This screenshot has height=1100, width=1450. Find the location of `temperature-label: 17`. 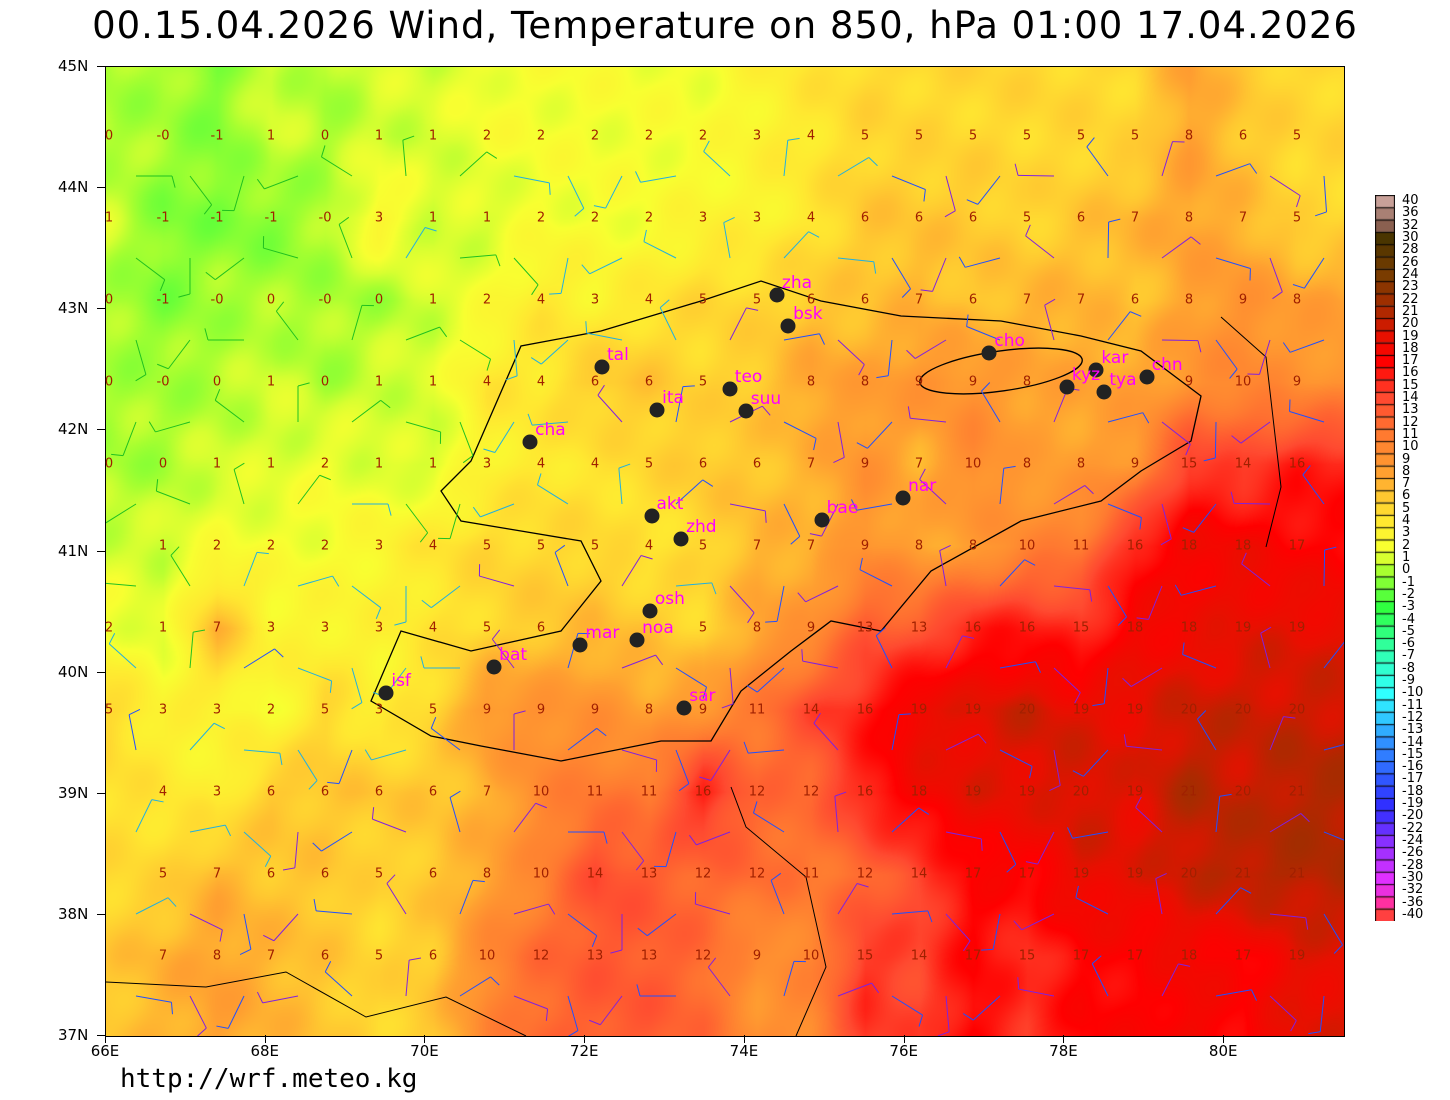

temperature-label: 17 is located at coordinates (973, 956).